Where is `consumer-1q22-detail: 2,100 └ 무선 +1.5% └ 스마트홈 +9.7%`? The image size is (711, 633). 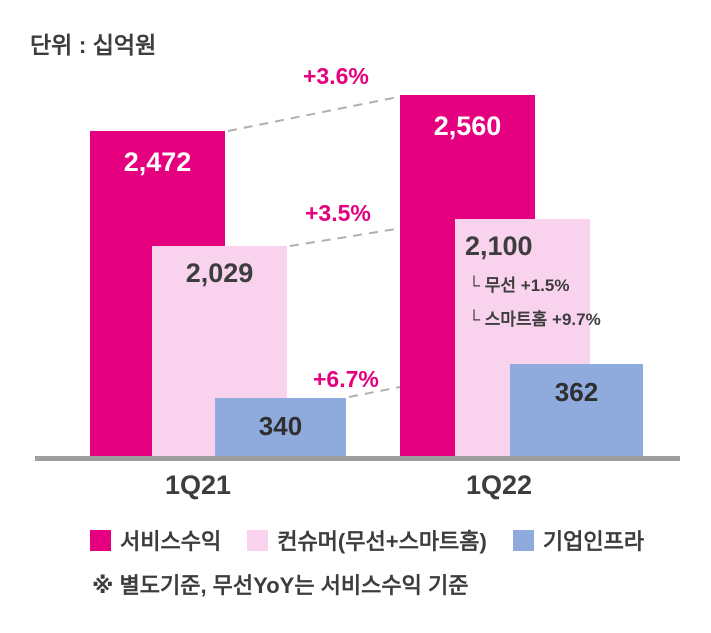 consumer-1q22-detail: 2,100 └ 무선 +1.5% └ 스마트홈 +9.7% is located at coordinates (528, 274).